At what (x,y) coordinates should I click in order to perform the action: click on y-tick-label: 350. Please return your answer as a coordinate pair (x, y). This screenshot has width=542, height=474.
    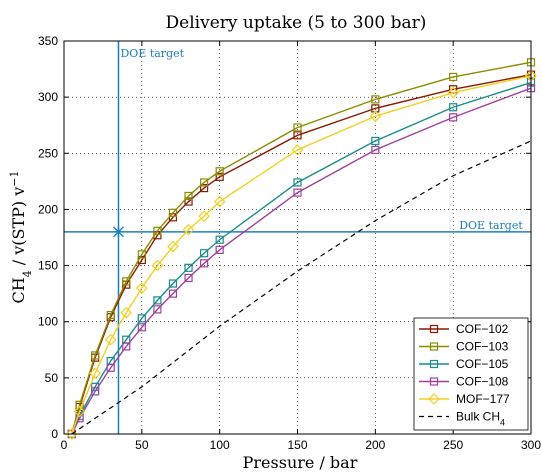
    Looking at the image, I should click on (48, 41).